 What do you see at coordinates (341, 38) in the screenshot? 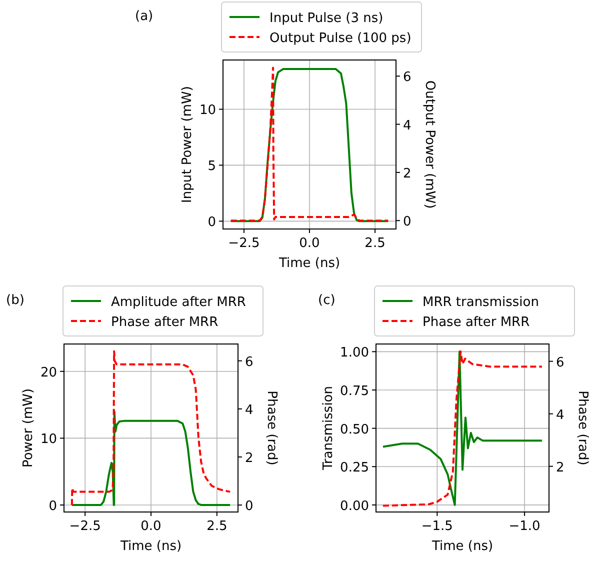
I see `legend-label: Output Pulse (100 ps)` at bounding box center [341, 38].